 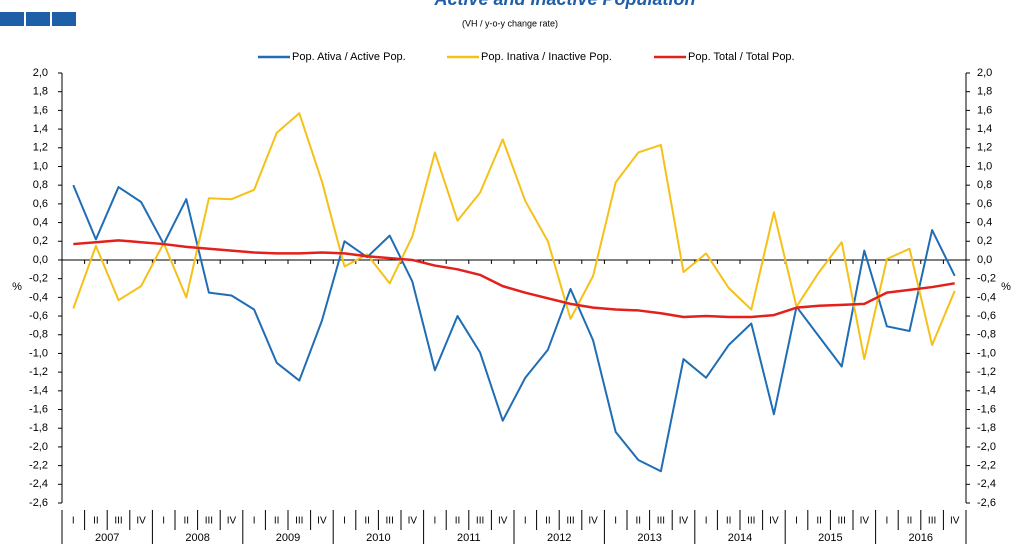 What do you see at coordinates (984, 92) in the screenshot?
I see `y2-tick-label: 1,8` at bounding box center [984, 92].